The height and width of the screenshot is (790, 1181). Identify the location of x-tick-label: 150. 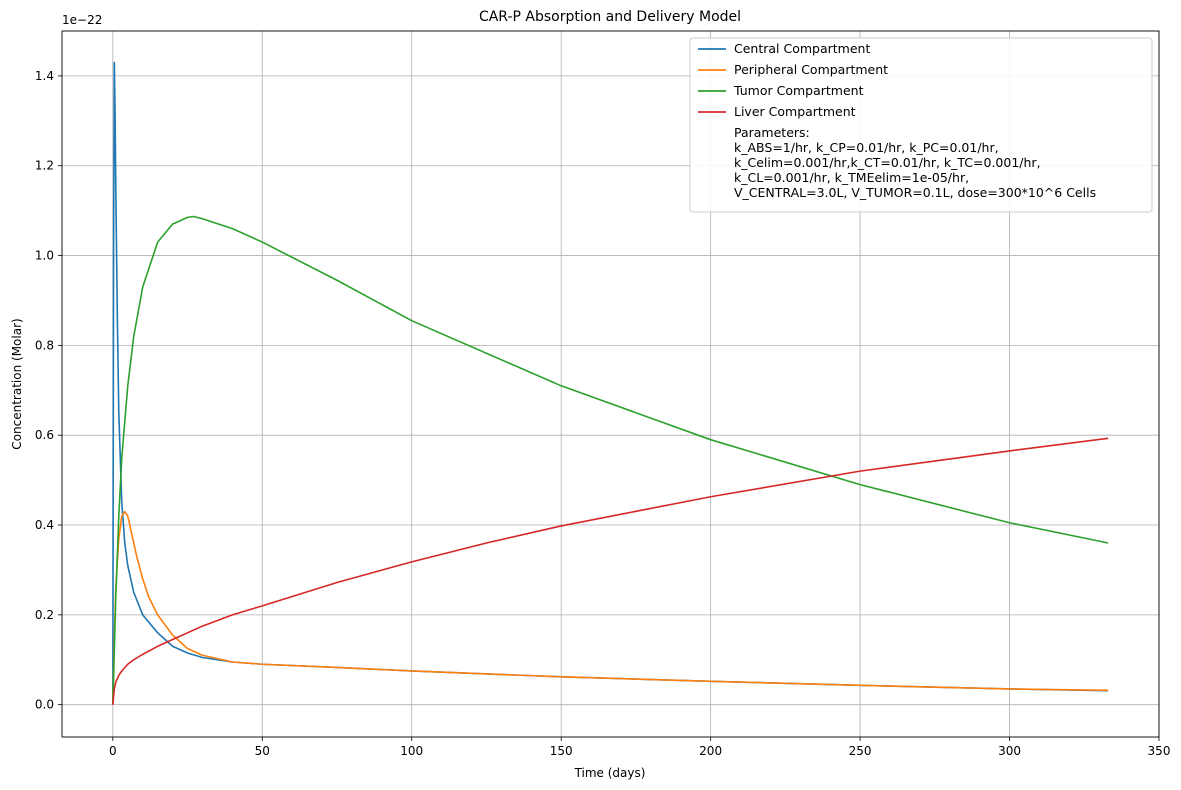
(561, 751).